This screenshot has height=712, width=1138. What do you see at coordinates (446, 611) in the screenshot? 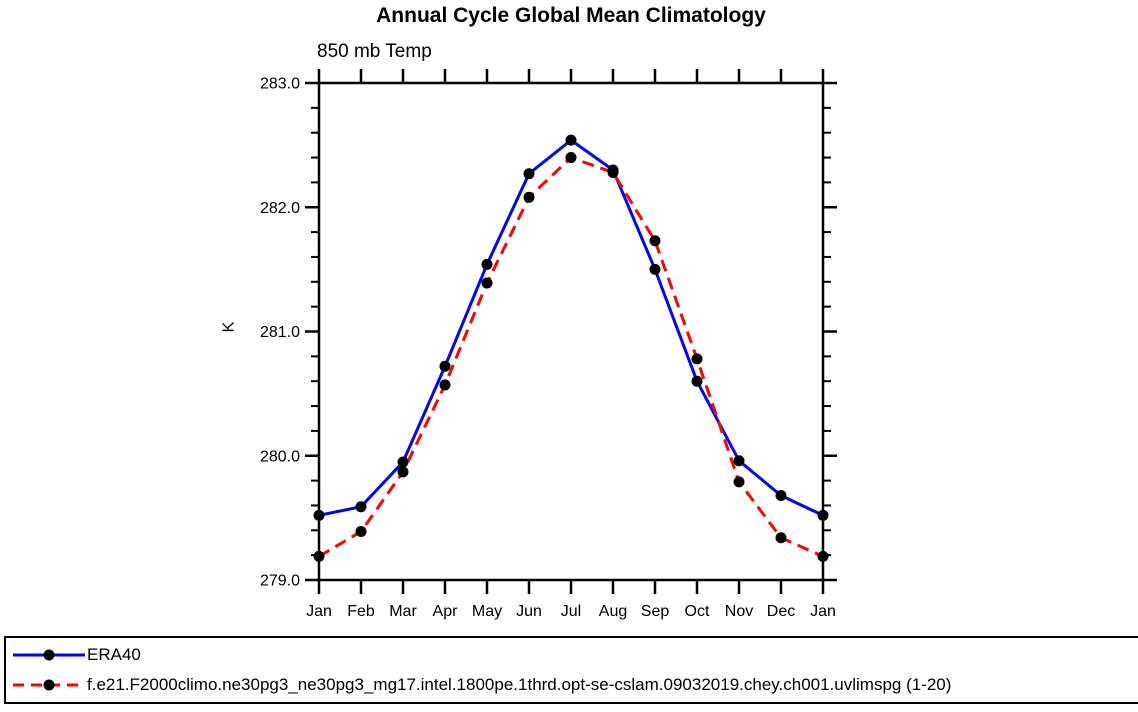
I see `x-tick-label: Apr` at bounding box center [446, 611].